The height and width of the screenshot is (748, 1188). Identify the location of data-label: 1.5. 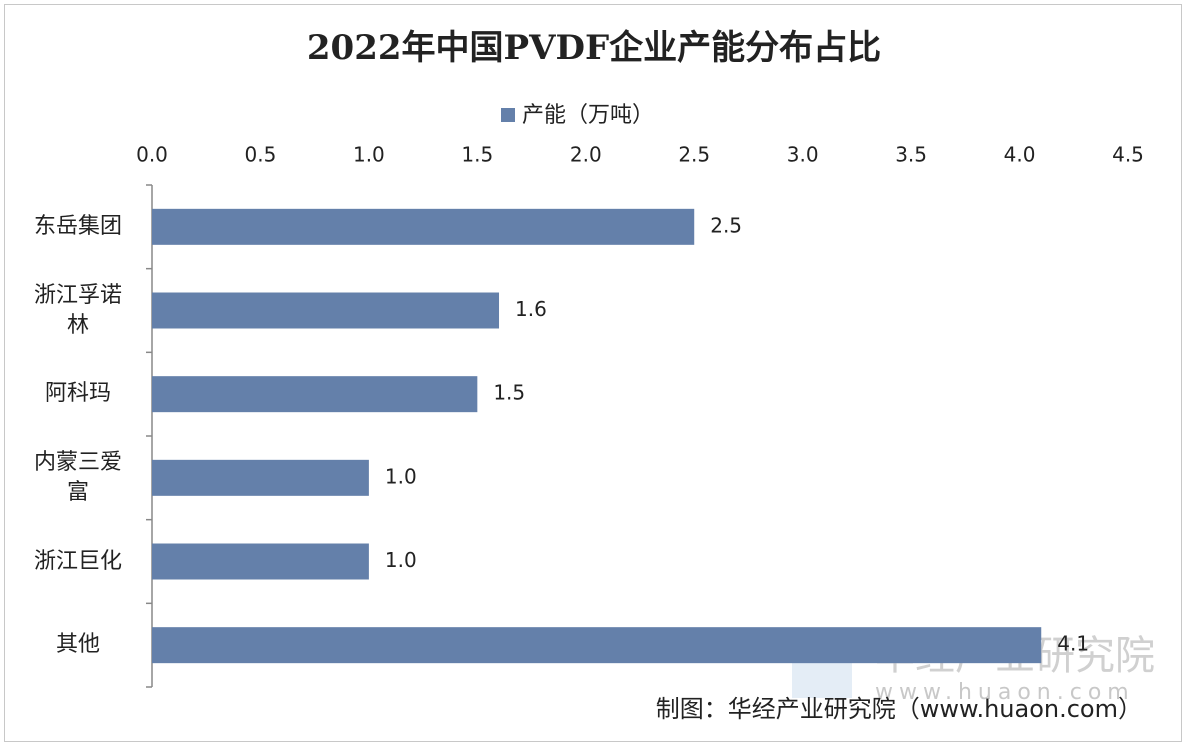
(509, 393).